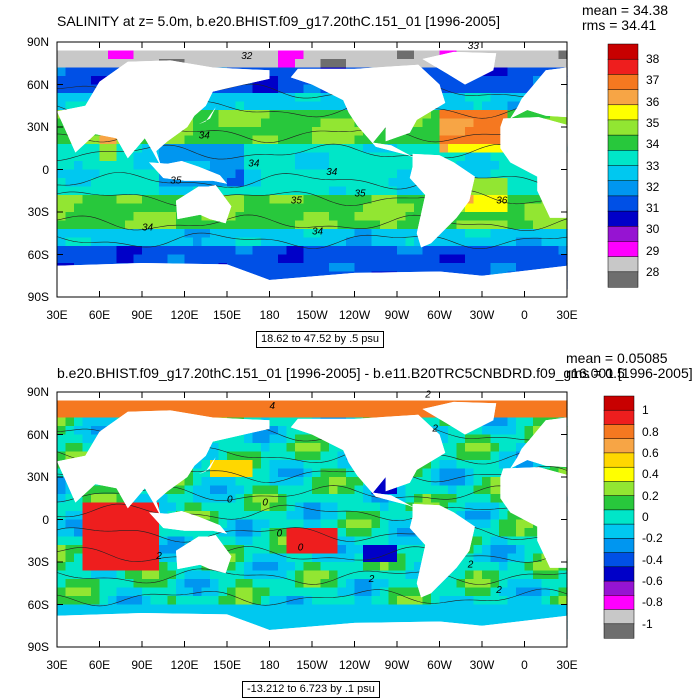 The width and height of the screenshot is (700, 700). What do you see at coordinates (482, 315) in the screenshot?
I see `x-tick-label: 30W` at bounding box center [482, 315].